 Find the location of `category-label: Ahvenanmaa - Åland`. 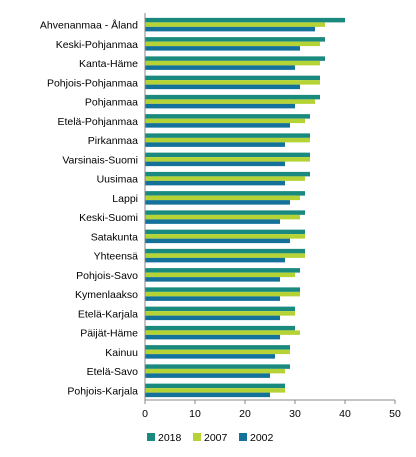

category-label: Ahvenanmaa - Åland is located at coordinates (89, 25).